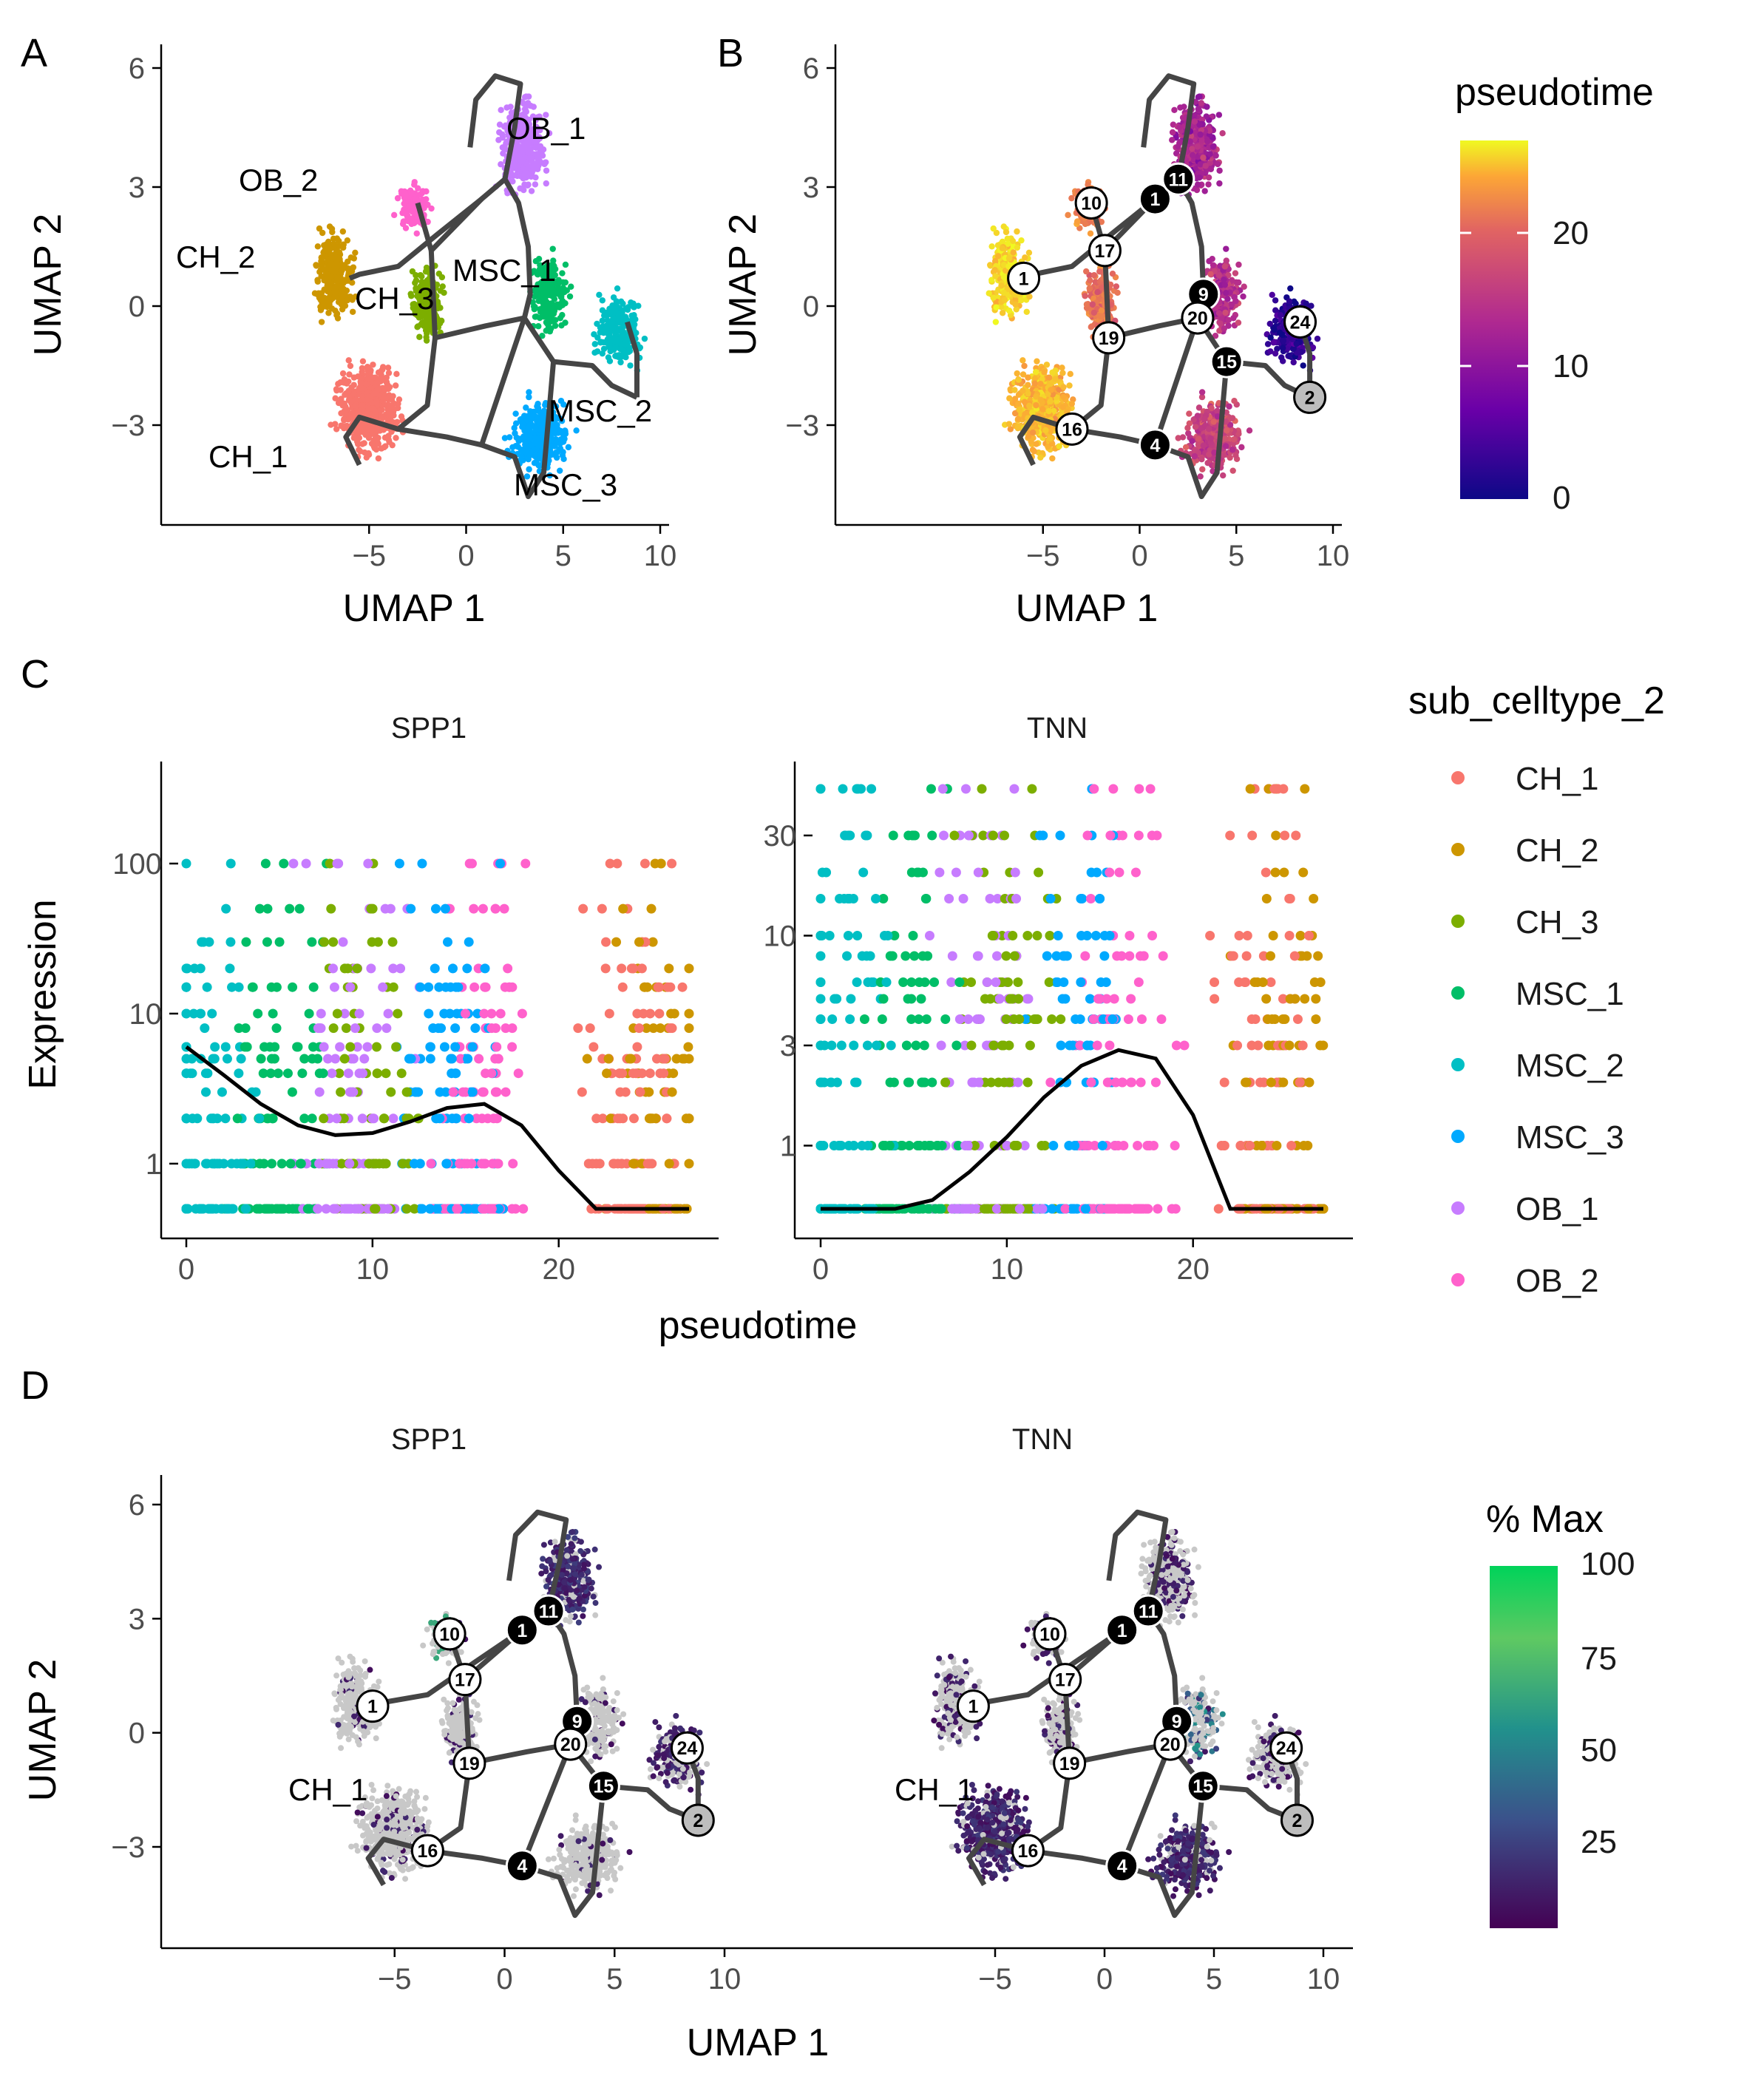 This screenshot has width=1764, height=2099. What do you see at coordinates (1236, 556) in the screenshot?
I see `x-tick-label: 5` at bounding box center [1236, 556].